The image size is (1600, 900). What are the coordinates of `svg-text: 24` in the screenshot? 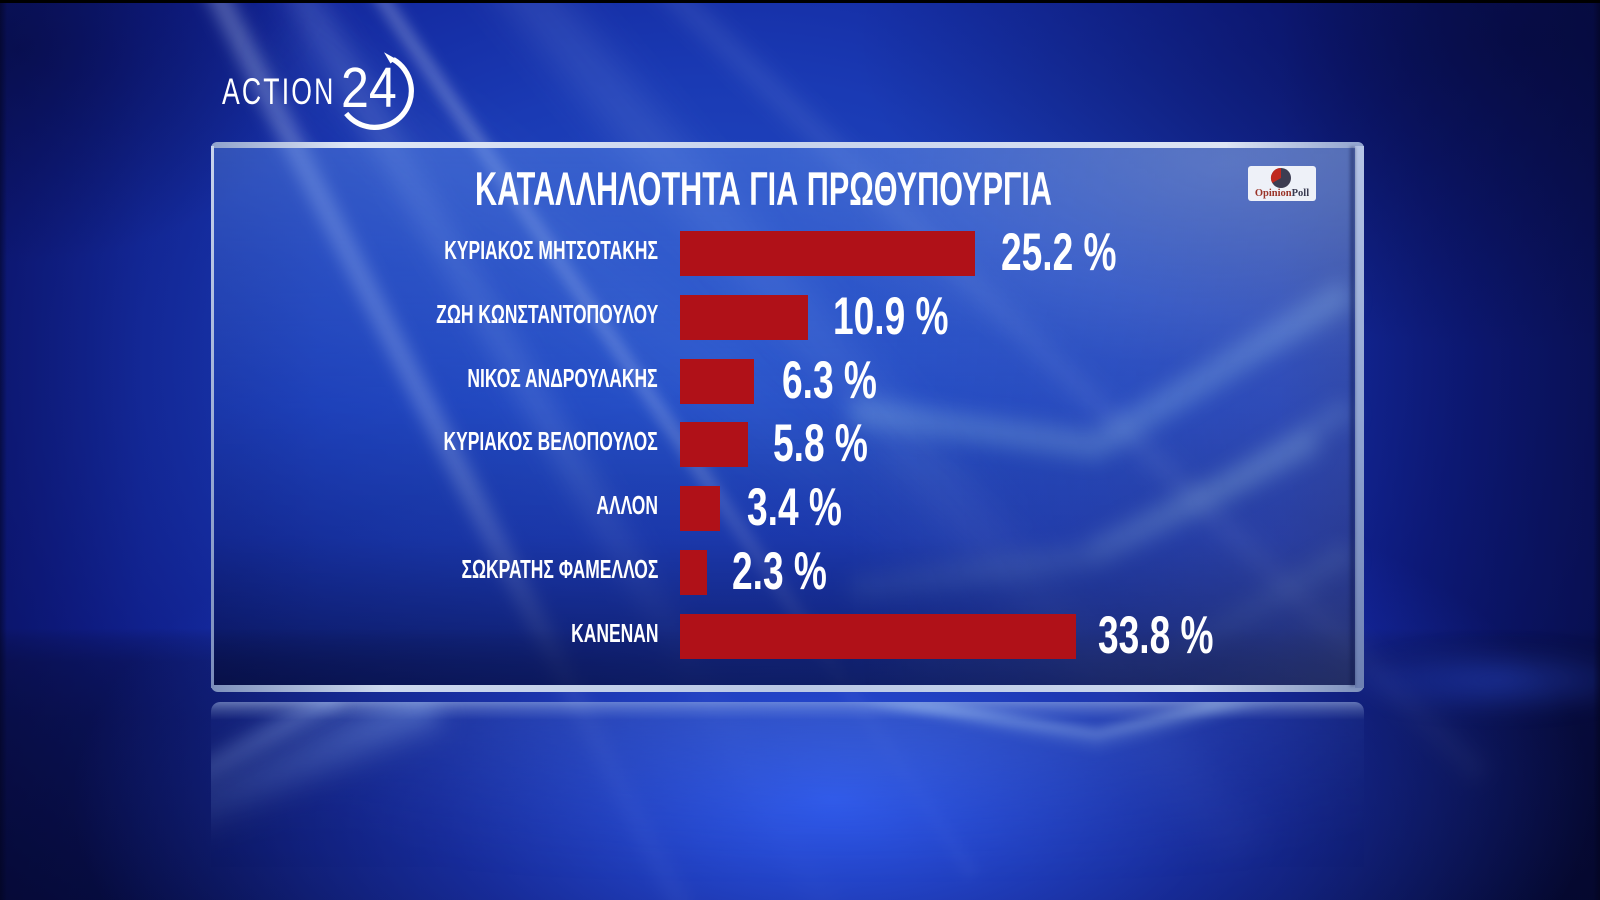 It's located at (369, 88).